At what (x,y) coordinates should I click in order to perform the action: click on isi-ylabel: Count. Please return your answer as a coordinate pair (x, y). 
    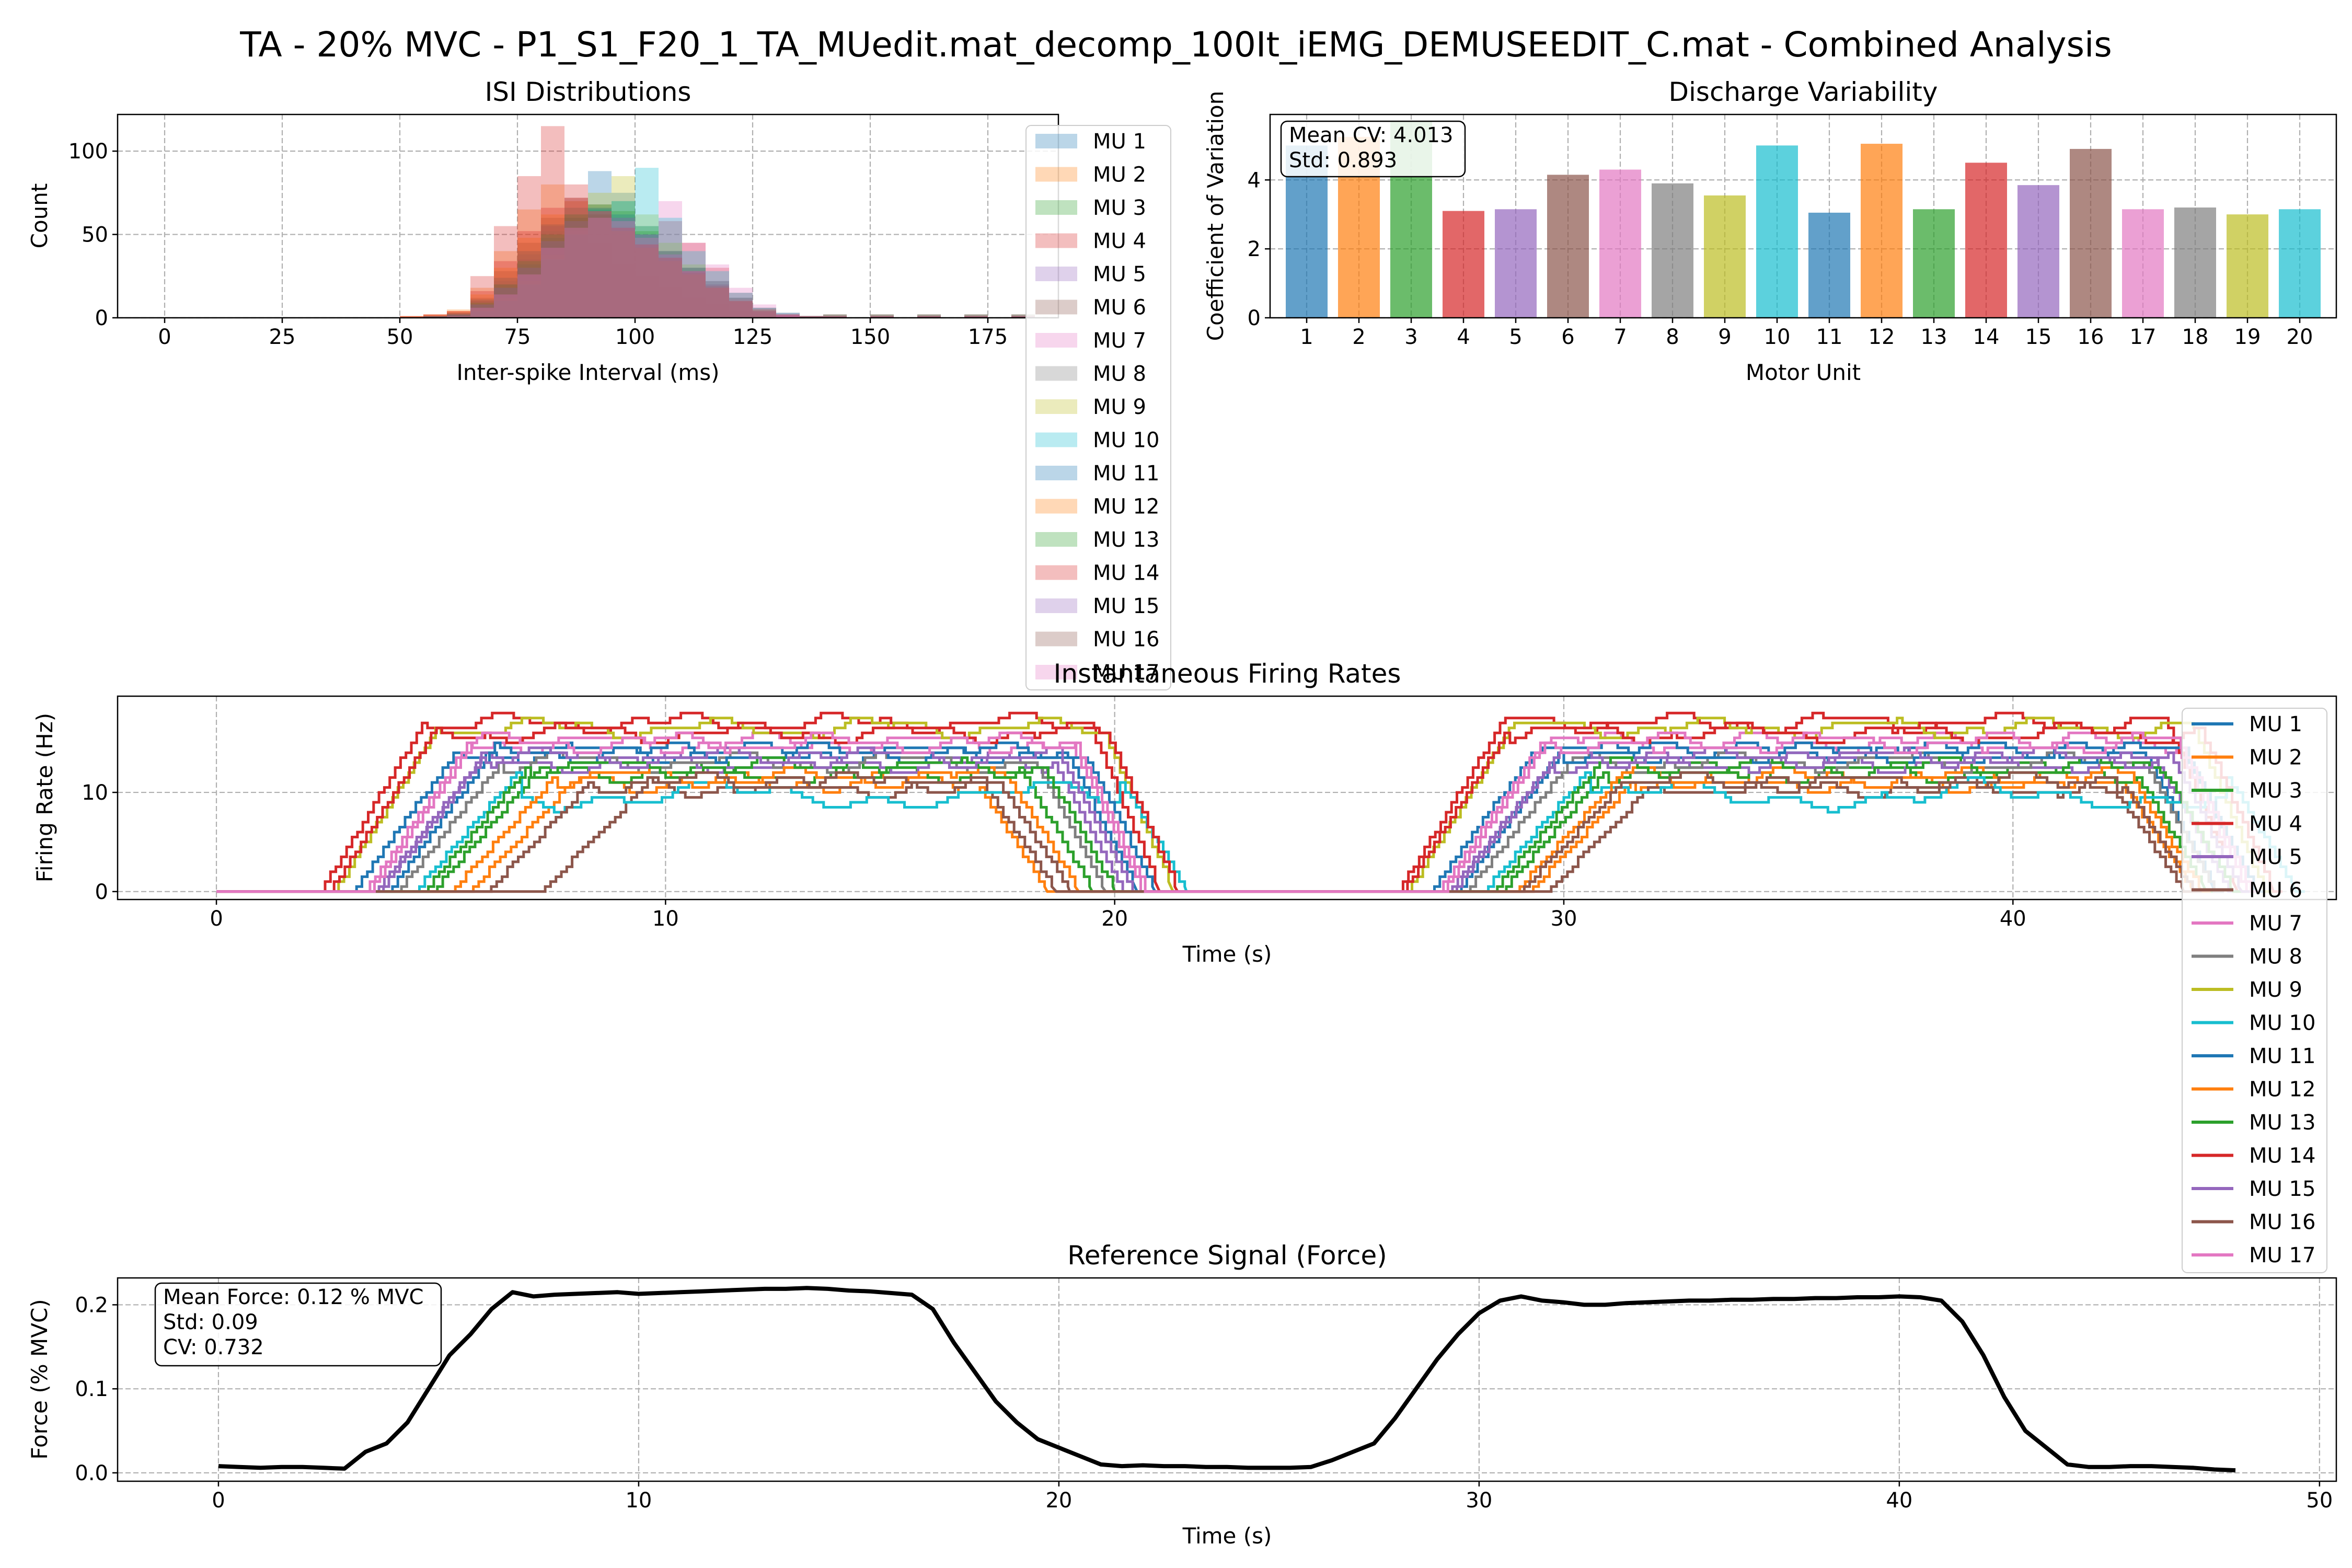
    Looking at the image, I should click on (39, 216).